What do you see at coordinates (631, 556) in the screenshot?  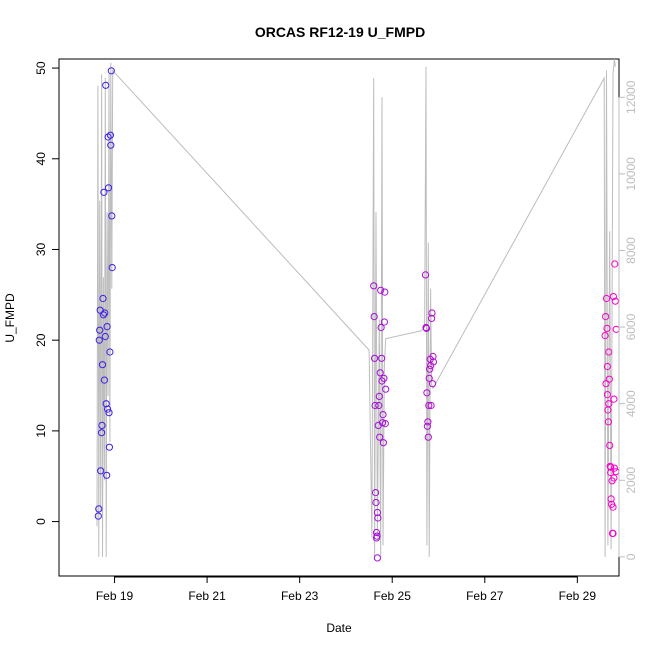 I see `y2-tick-label: 0` at bounding box center [631, 556].